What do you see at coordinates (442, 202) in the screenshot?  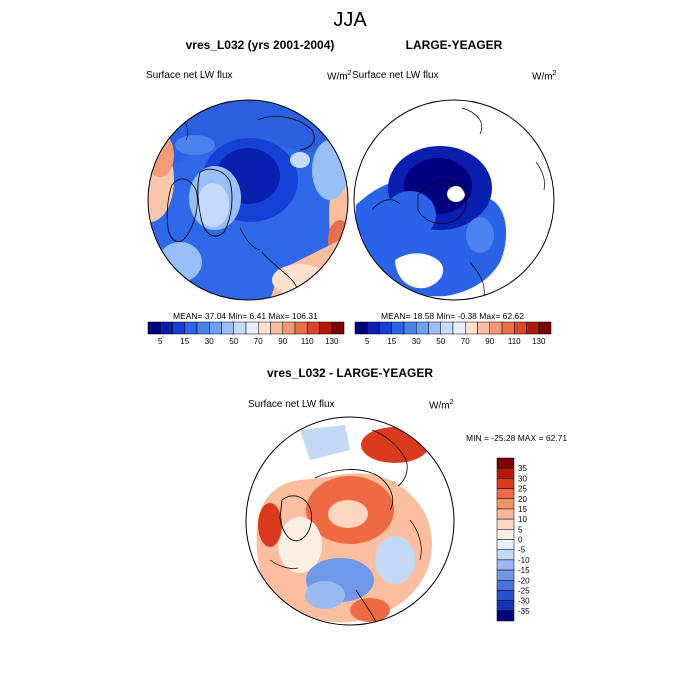 I see `p2-coast-arctic` at bounding box center [442, 202].